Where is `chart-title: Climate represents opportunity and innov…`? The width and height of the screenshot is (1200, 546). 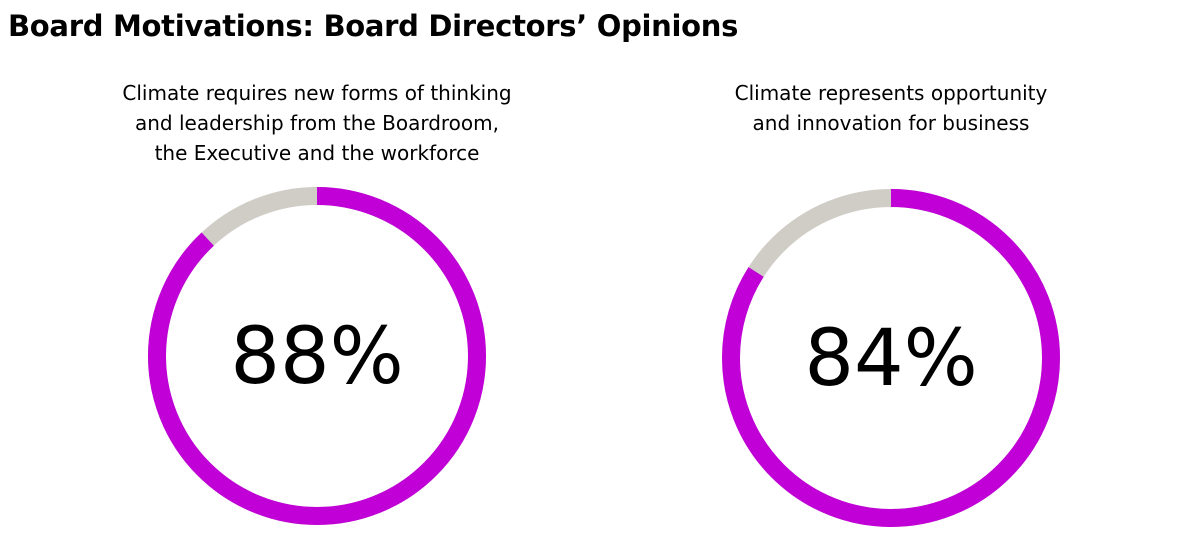
chart-title: Climate represents opportunity and innov… is located at coordinates (891, 108).